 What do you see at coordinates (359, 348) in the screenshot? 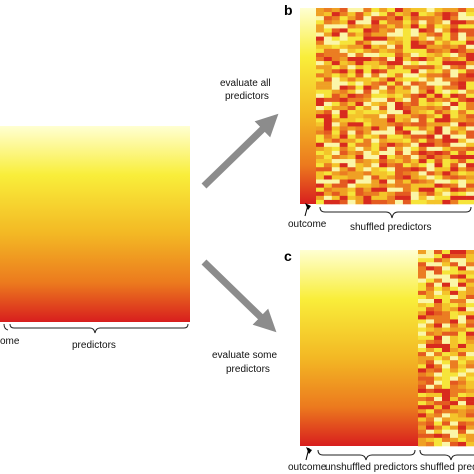
I see `panel-c-unshuffled-block` at bounding box center [359, 348].